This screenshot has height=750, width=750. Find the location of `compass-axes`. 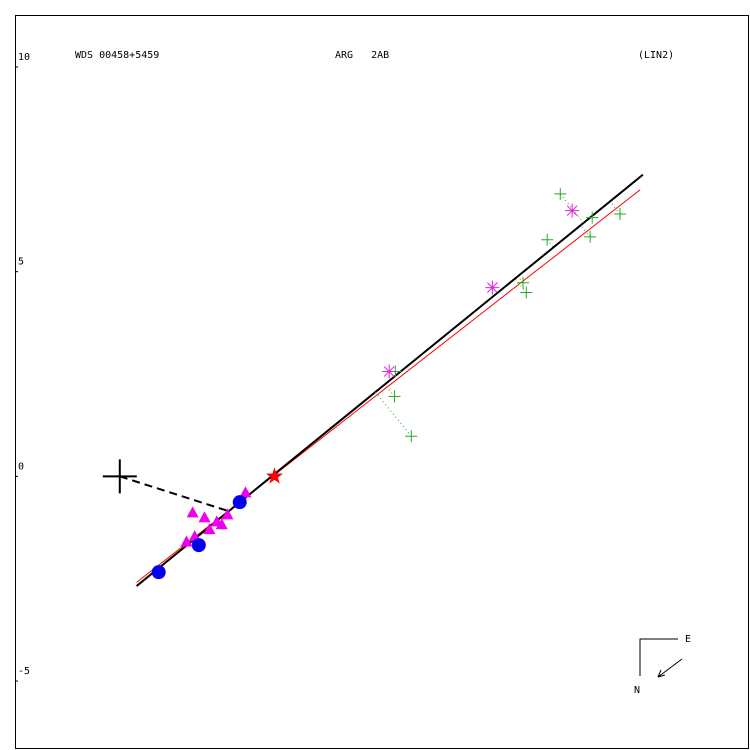

compass-axes is located at coordinates (658, 657).